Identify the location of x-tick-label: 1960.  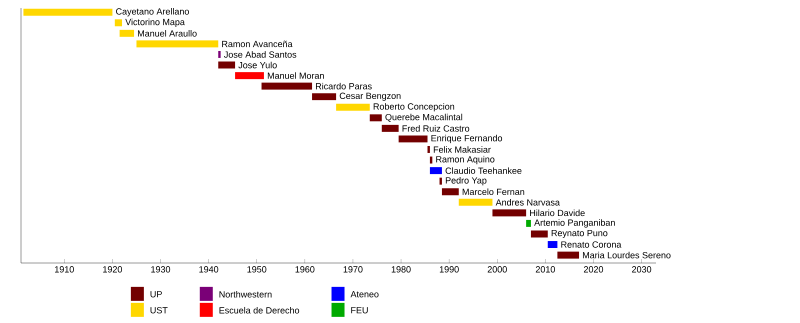
(305, 269).